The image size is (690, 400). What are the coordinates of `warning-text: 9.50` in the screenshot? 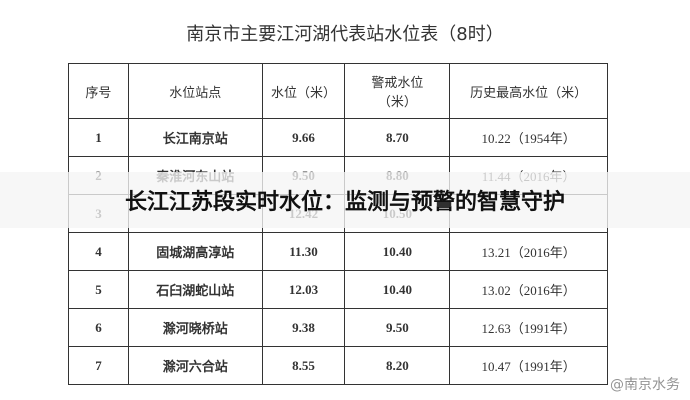 It's located at (397, 327).